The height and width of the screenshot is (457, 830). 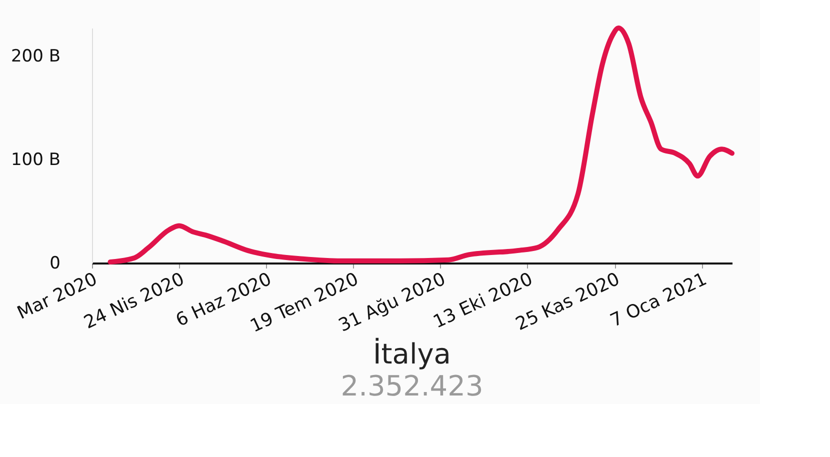 I want to click on y-tick-label: 200 B, so click(x=35, y=56).